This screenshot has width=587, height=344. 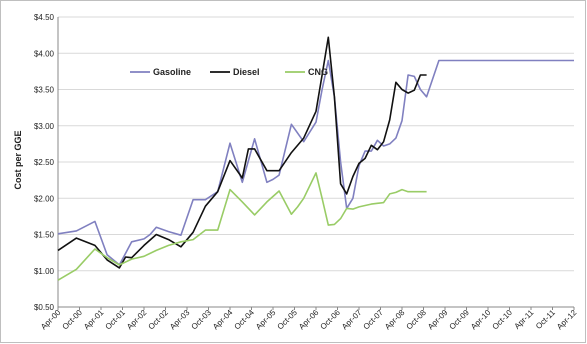 What do you see at coordinates (352, 320) in the screenshot?
I see `x-tick-label: Apr-07` at bounding box center [352, 320].